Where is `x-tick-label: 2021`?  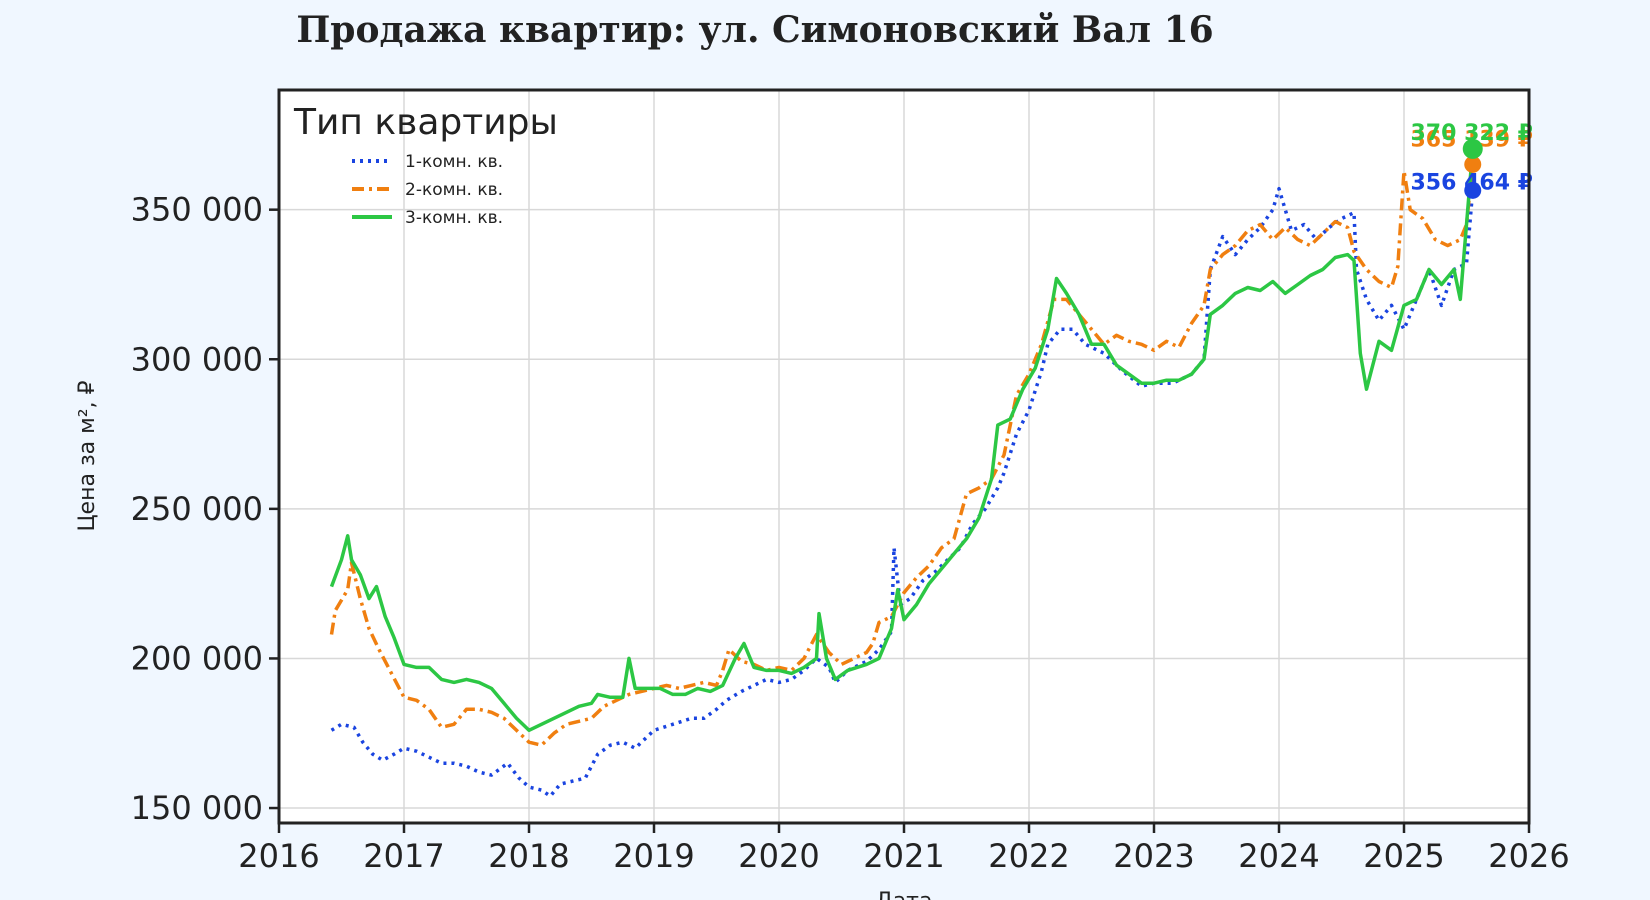 x-tick-label: 2021 is located at coordinates (903, 856).